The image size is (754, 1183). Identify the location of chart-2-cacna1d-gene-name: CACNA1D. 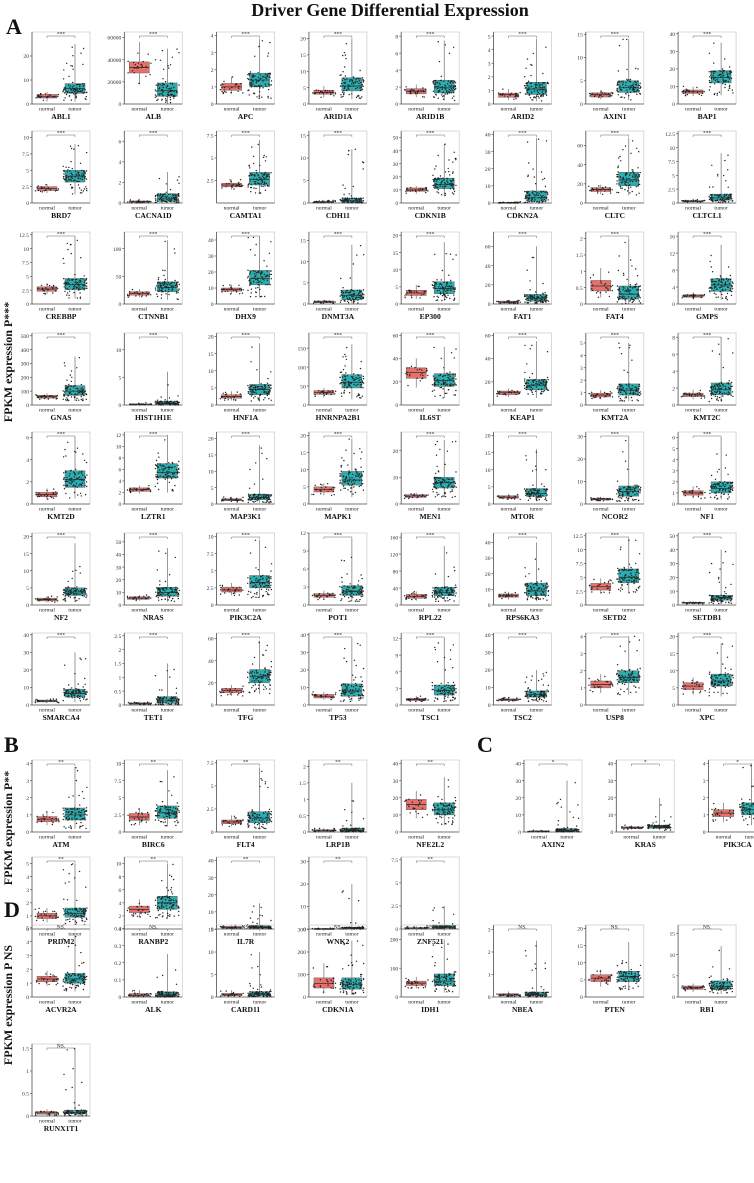
(153, 215).